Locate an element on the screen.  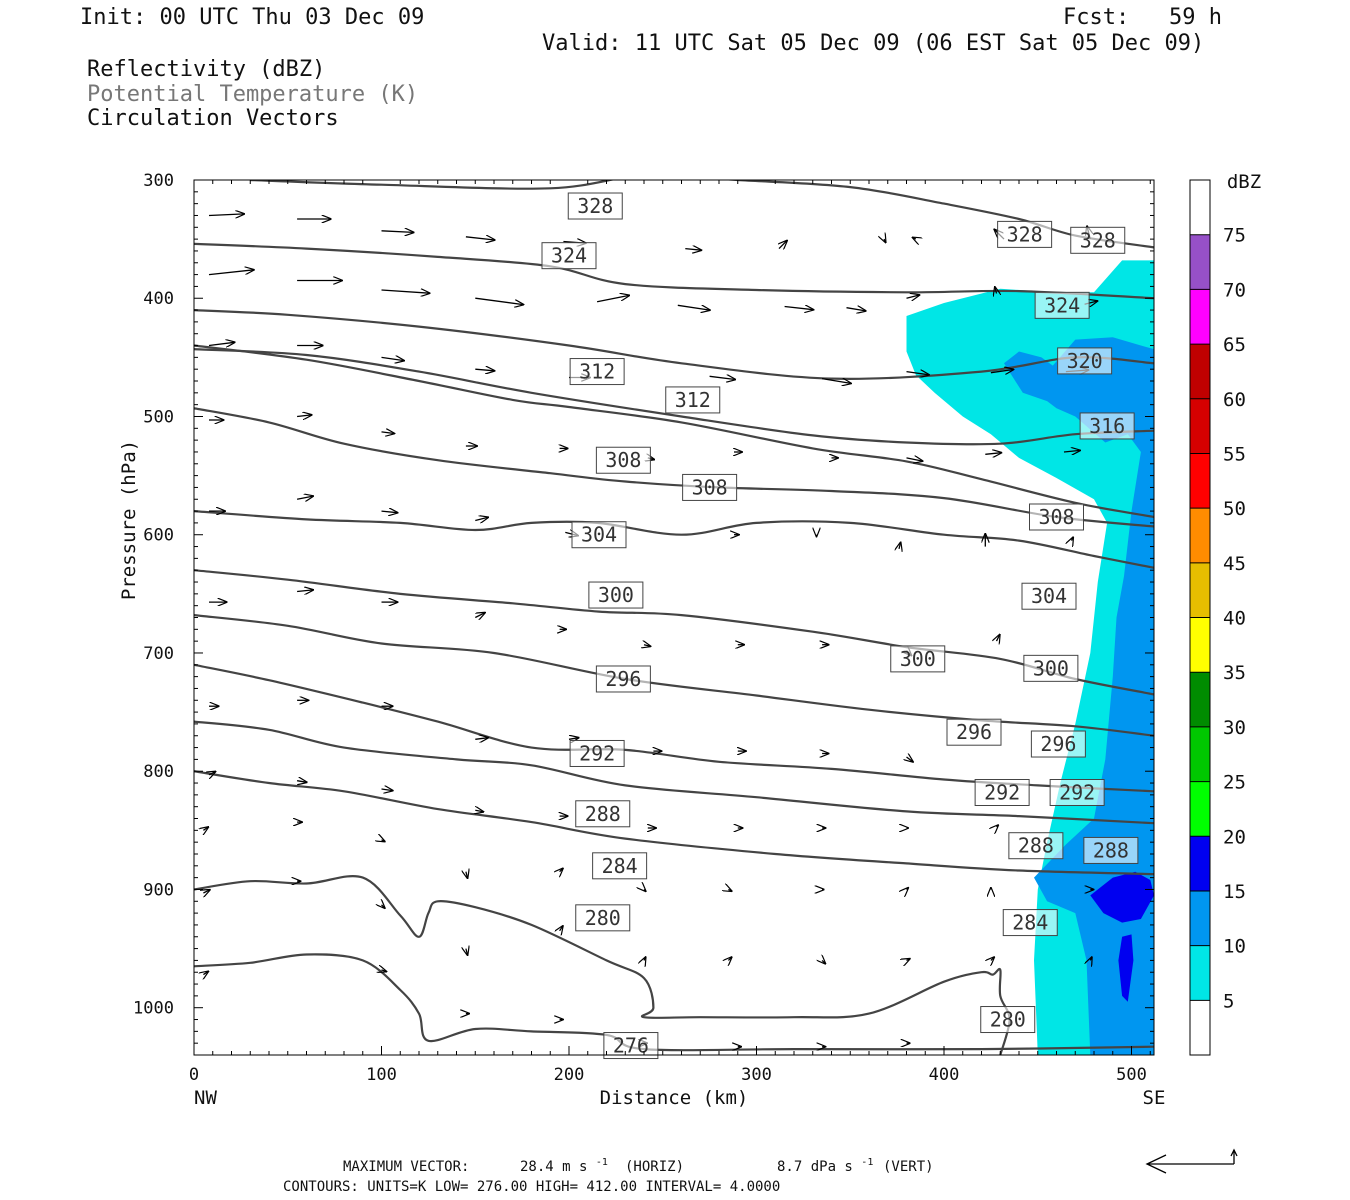
field-reflectivity-label: Reflectivity (dBZ) is located at coordinates (206, 69).